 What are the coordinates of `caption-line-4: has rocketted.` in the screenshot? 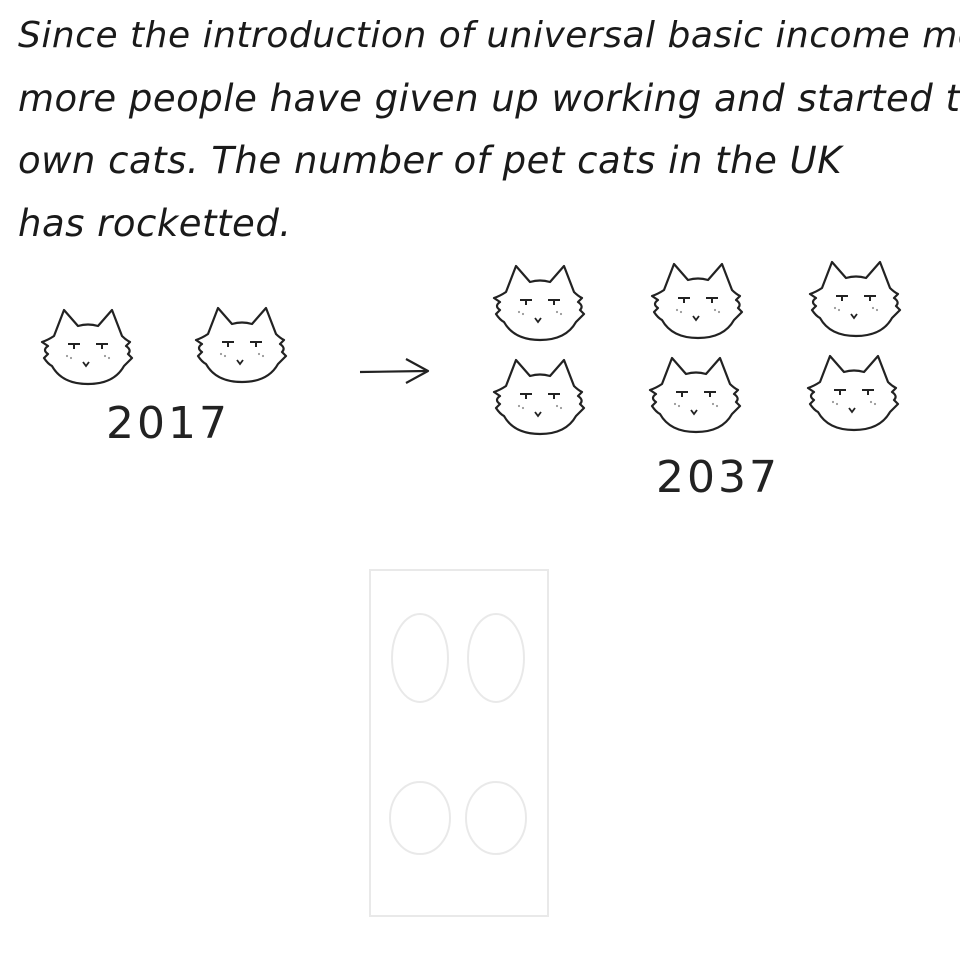 It's located at (155, 223).